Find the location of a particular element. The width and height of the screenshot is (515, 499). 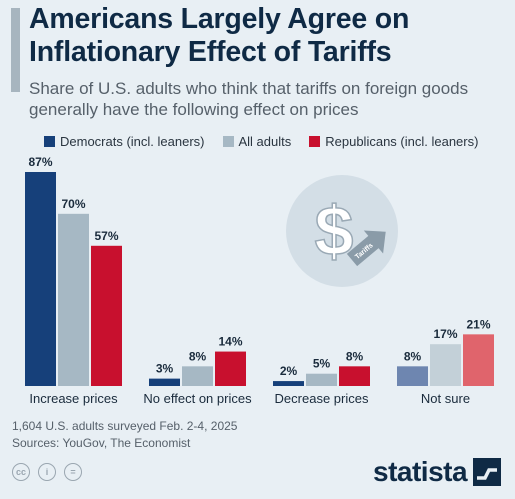

legend-label-all-adults: All adults is located at coordinates (265, 141).